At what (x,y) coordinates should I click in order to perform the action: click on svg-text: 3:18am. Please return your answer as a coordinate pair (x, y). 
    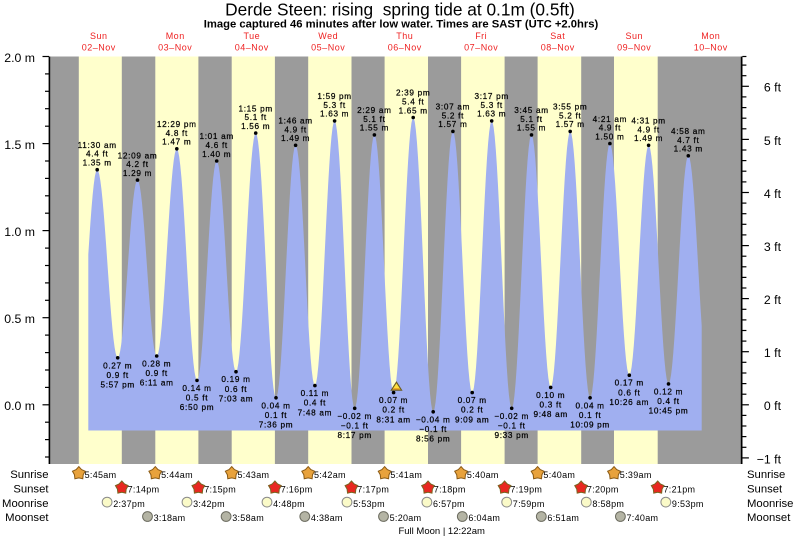
    Looking at the image, I should click on (170, 518).